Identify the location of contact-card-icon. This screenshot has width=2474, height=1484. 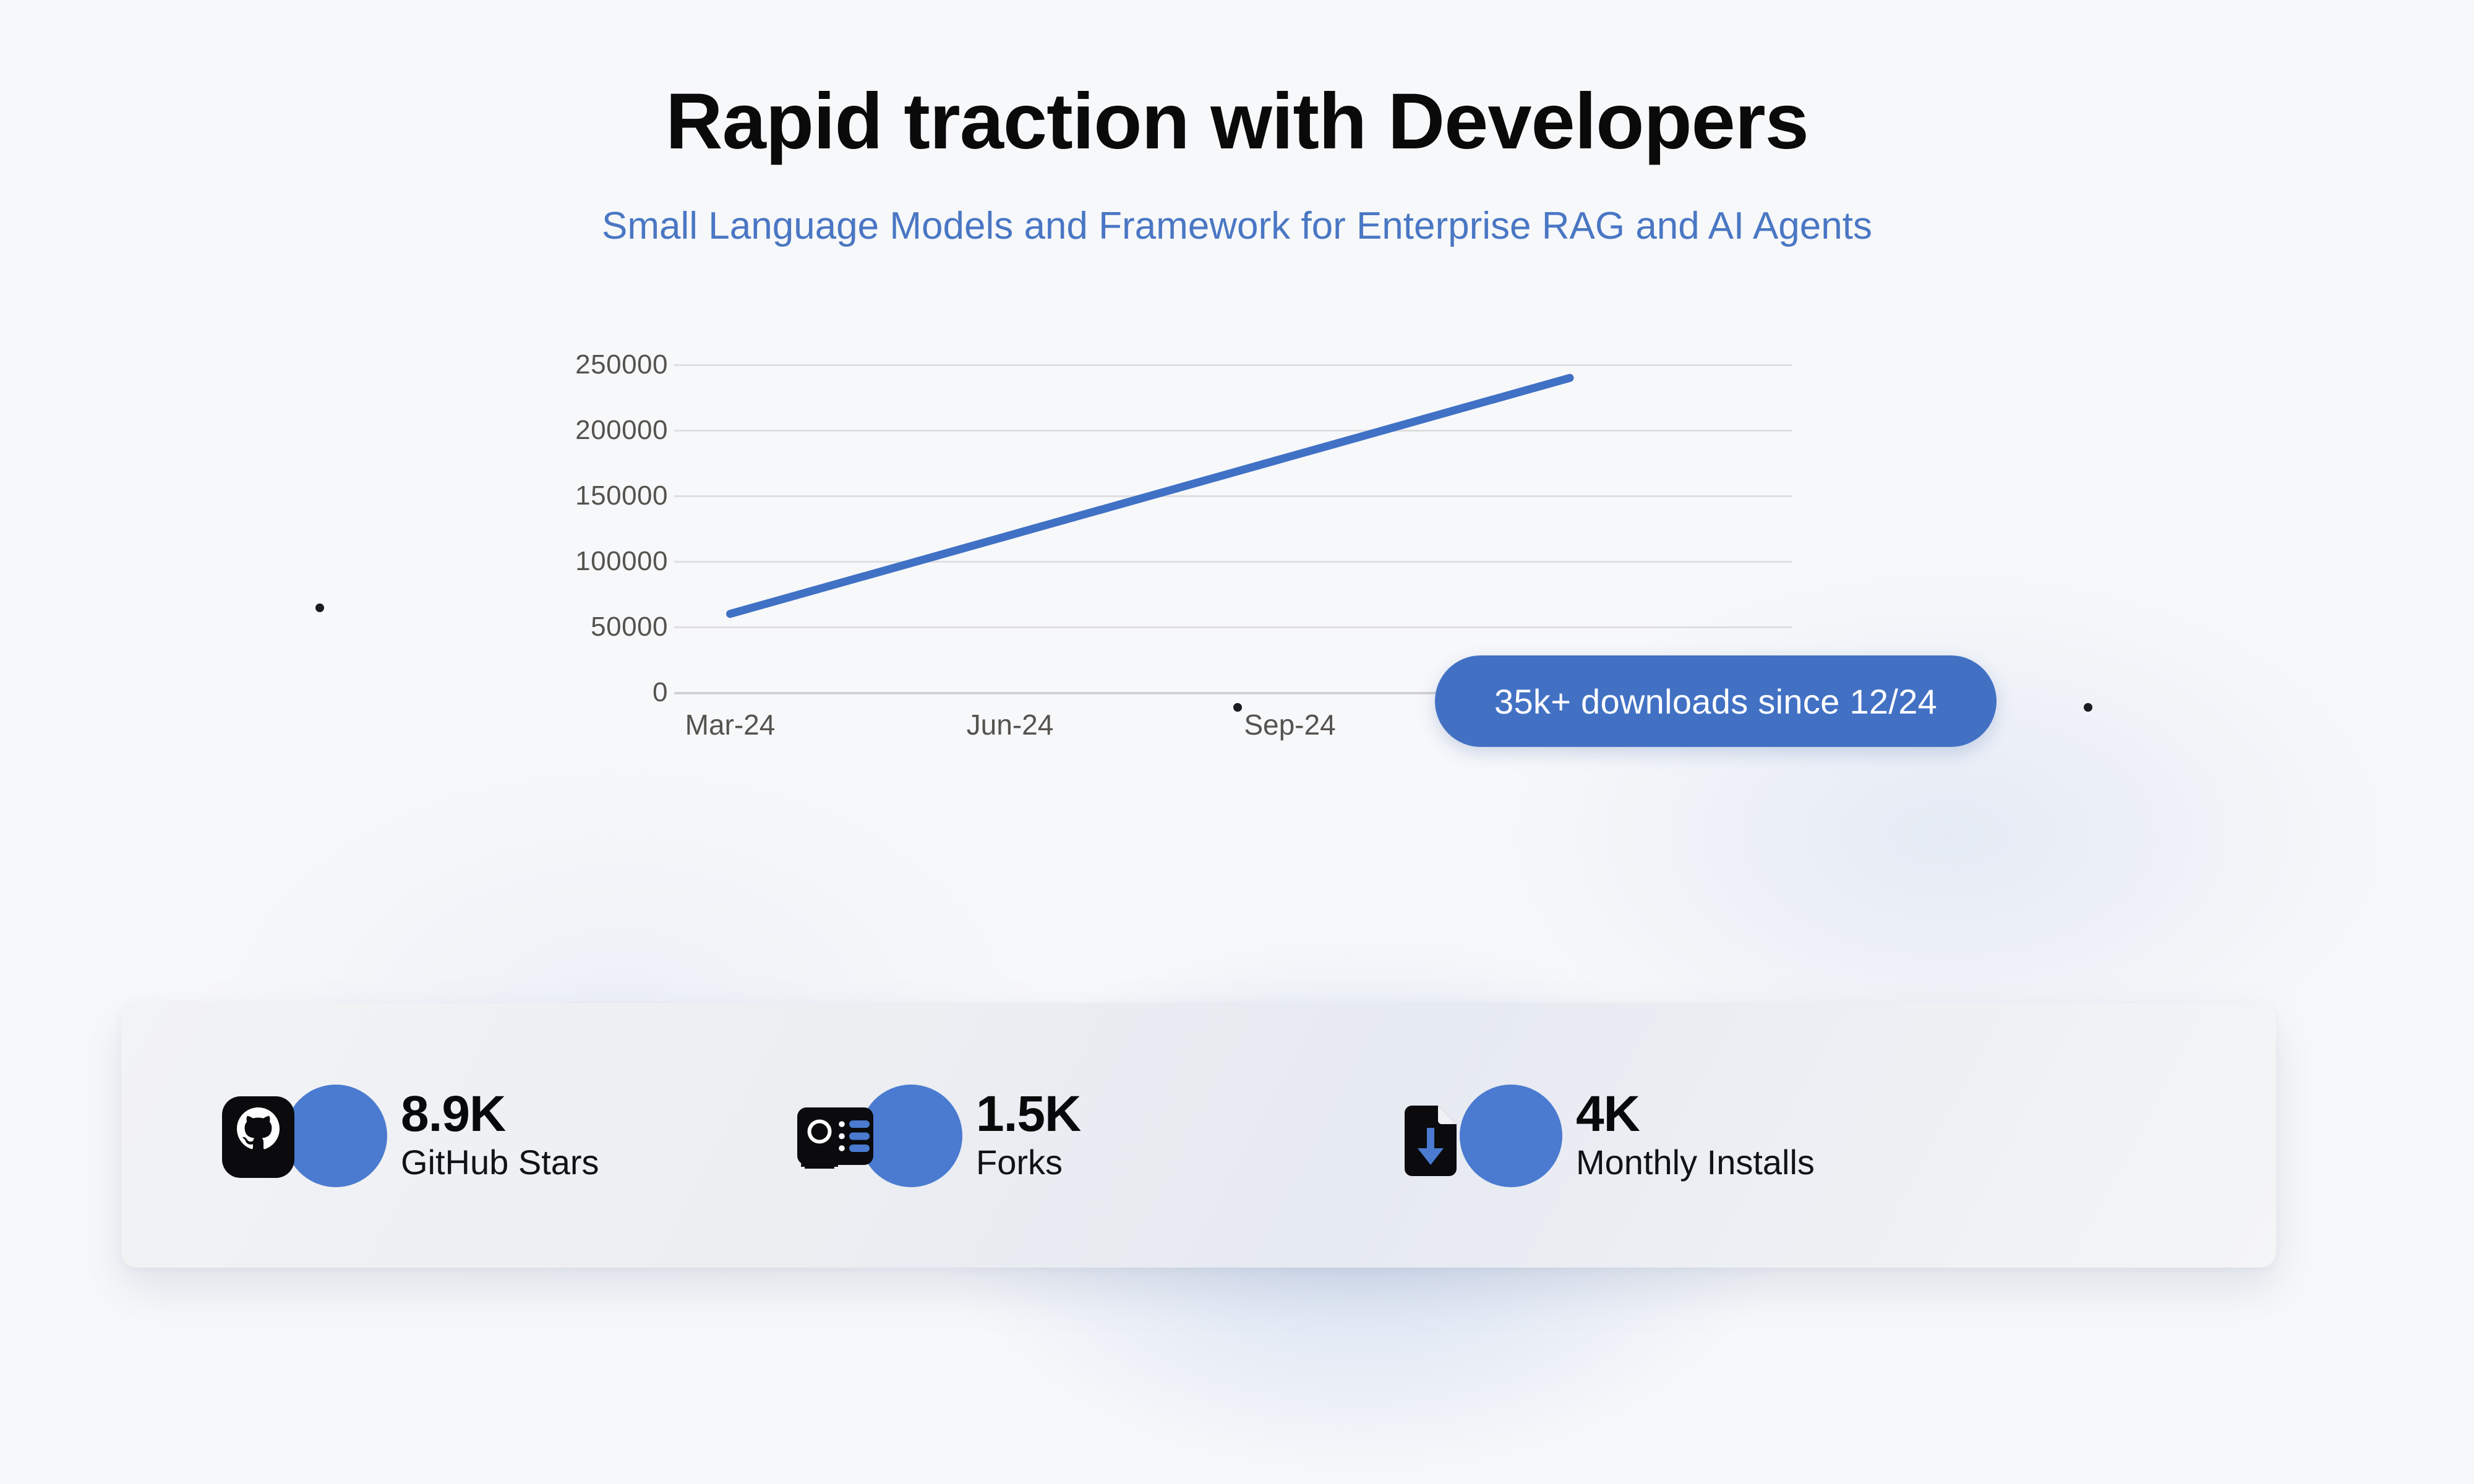
(854, 1137).